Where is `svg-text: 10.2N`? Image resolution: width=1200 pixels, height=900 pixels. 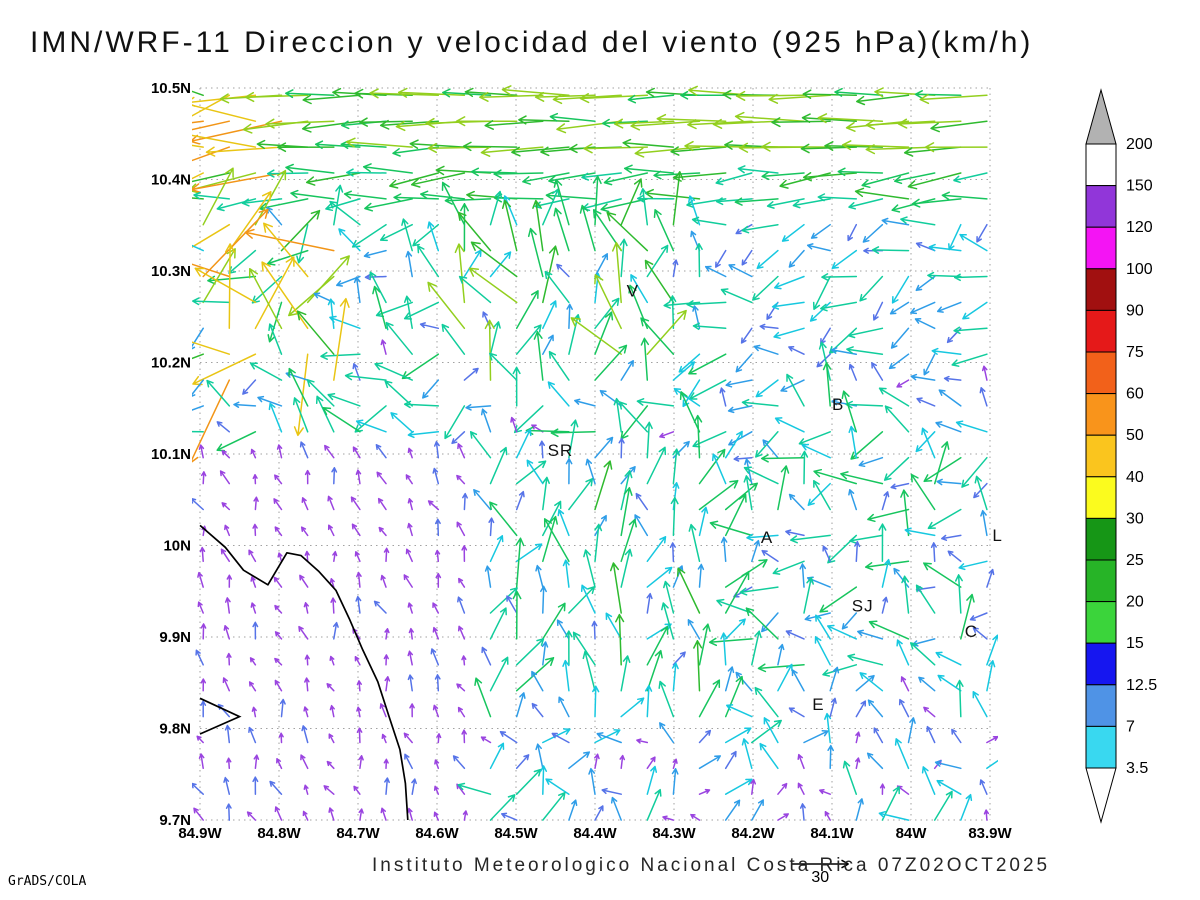
svg-text: 10.2N is located at coordinates (171, 363).